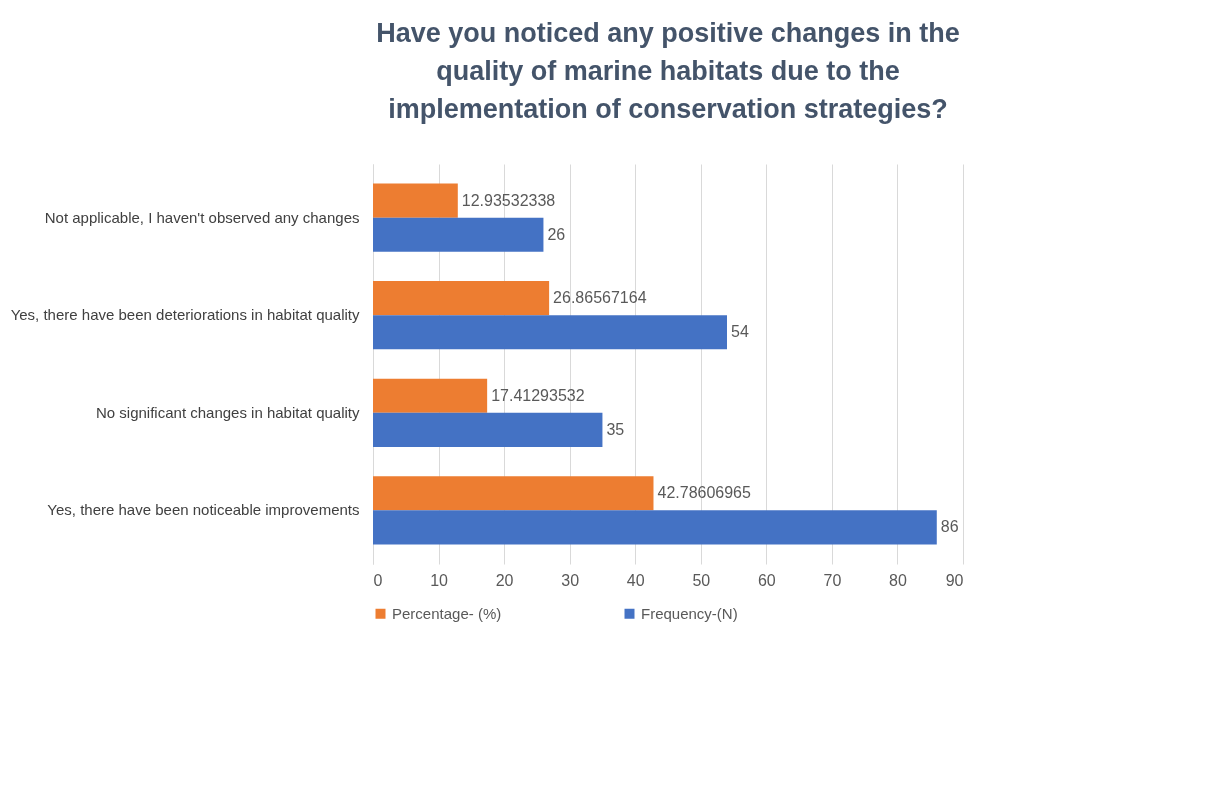 Image resolution: width=1215 pixels, height=799 pixels. Describe the element at coordinates (538, 395) in the screenshot. I see `data-label: 17.41293532` at that location.